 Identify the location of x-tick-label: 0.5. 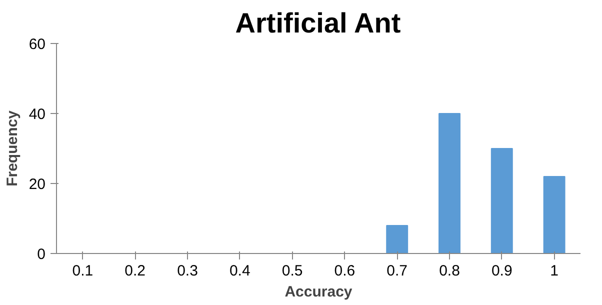
(292, 271).